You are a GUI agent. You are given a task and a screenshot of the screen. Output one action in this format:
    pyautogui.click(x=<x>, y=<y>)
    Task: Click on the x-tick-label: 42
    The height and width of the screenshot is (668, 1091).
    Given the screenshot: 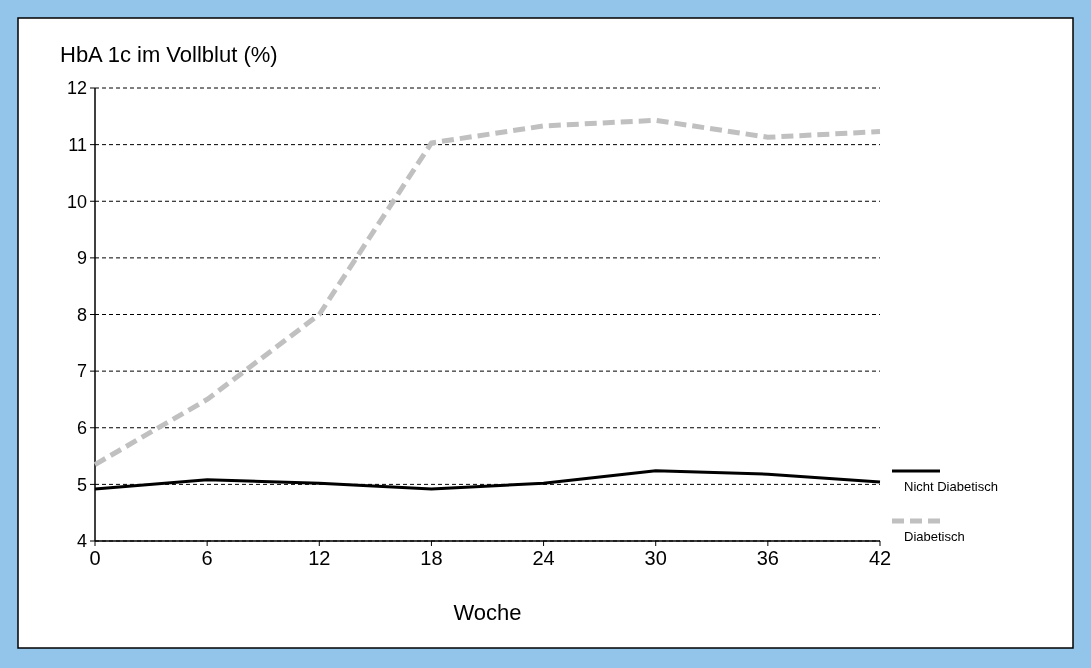 What is the action you would take?
    pyautogui.click(x=880, y=558)
    